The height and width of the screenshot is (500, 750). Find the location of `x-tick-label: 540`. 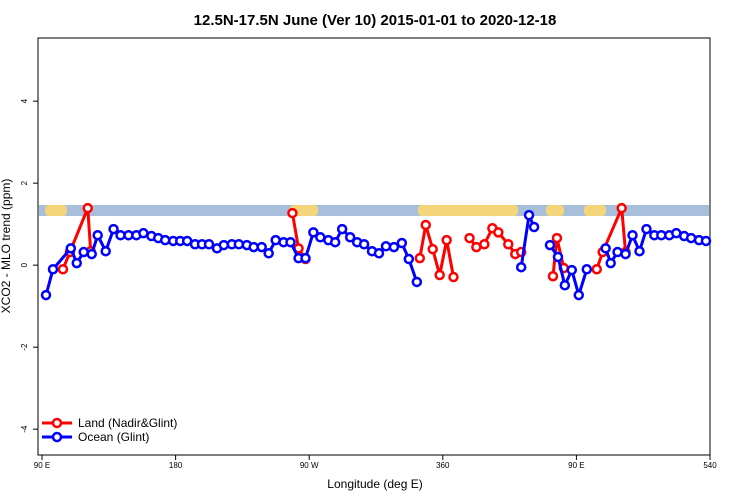

x-tick-label: 540 is located at coordinates (710, 465).